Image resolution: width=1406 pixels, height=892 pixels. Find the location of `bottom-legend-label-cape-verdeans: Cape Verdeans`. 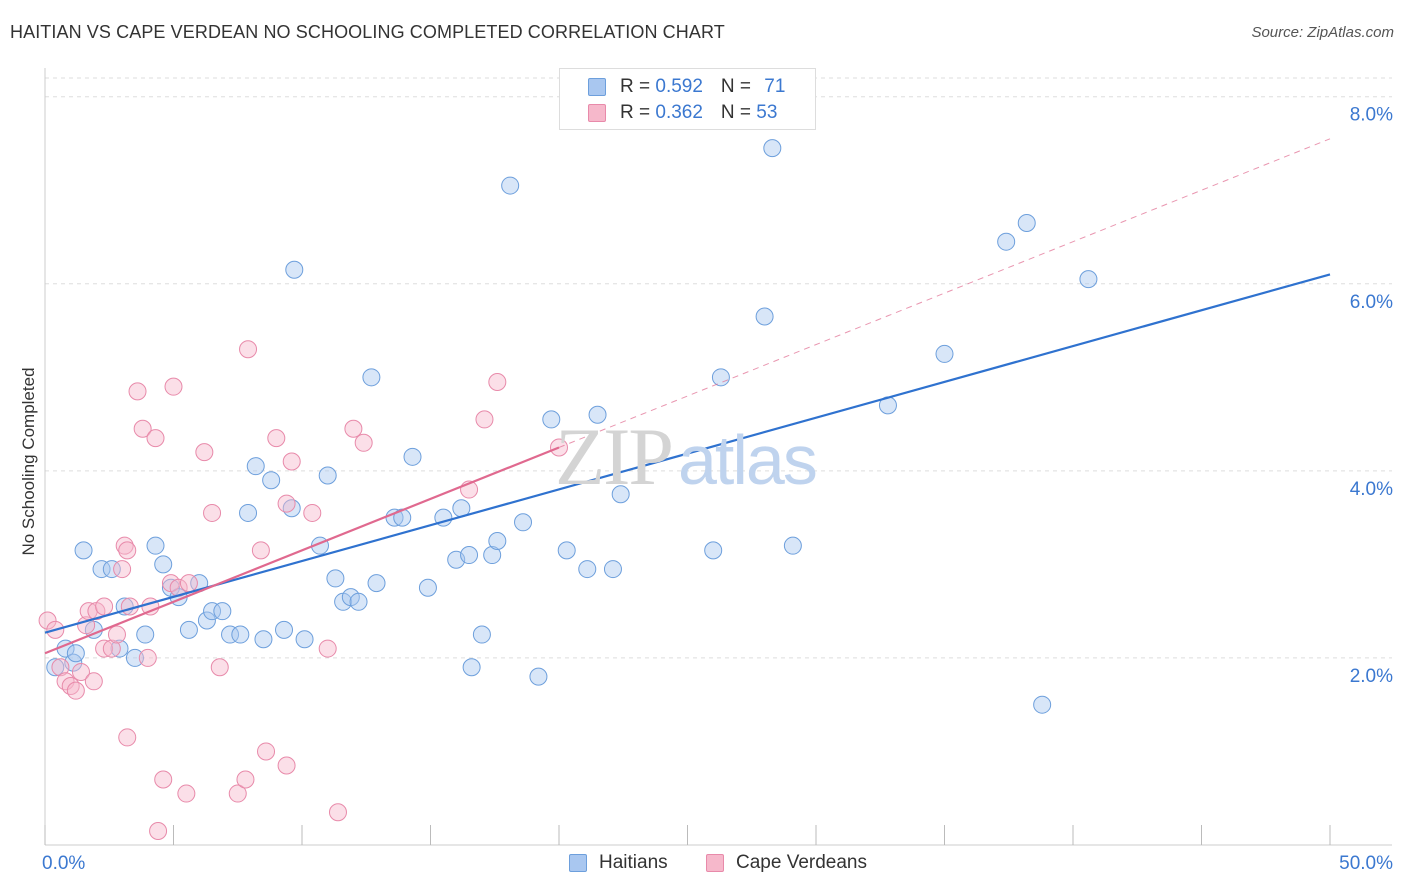

bottom-legend-label-cape-verdeans: Cape Verdeans is located at coordinates (801, 862).